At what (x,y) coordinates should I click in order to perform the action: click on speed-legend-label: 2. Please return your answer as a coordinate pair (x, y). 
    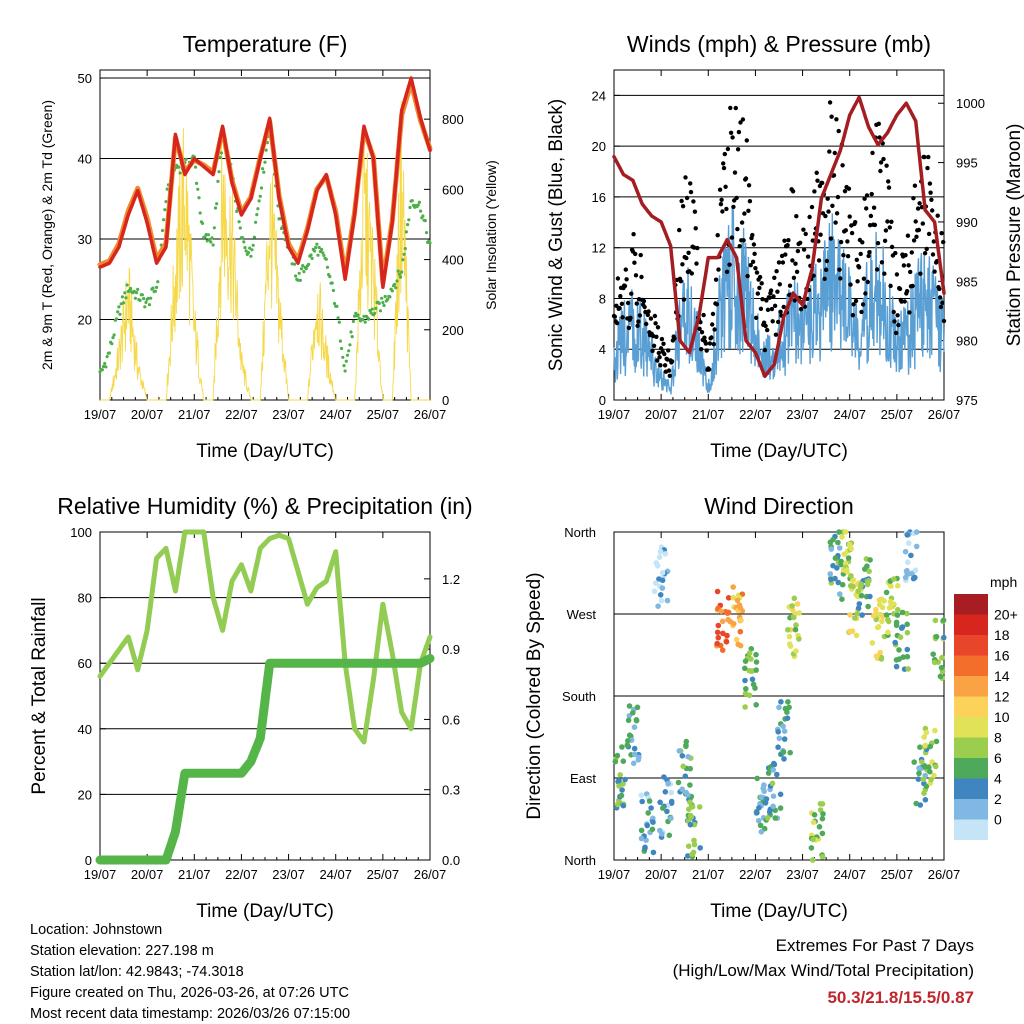
    Looking at the image, I should click on (998, 799).